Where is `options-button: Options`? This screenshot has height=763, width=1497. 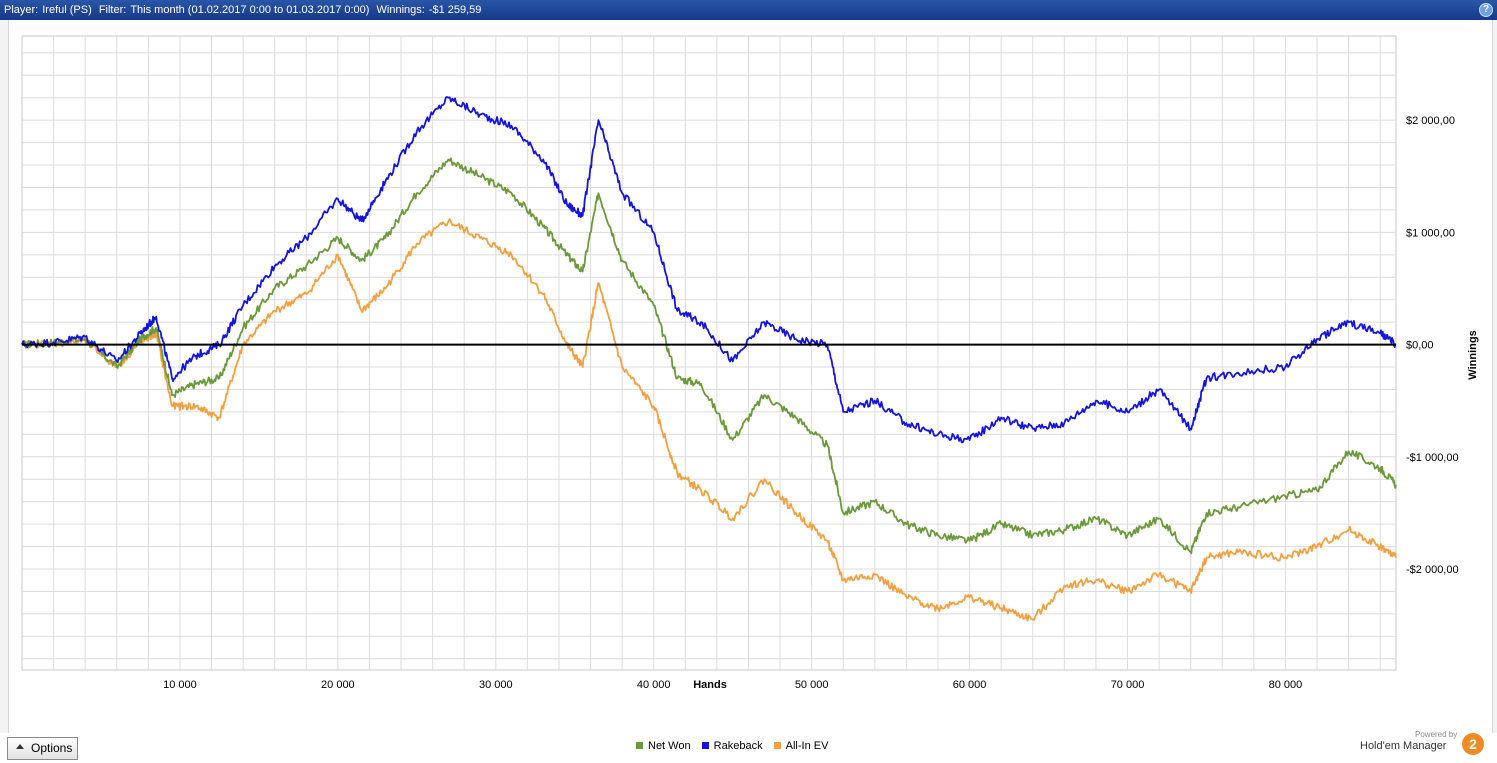
options-button: Options is located at coordinates (42, 748).